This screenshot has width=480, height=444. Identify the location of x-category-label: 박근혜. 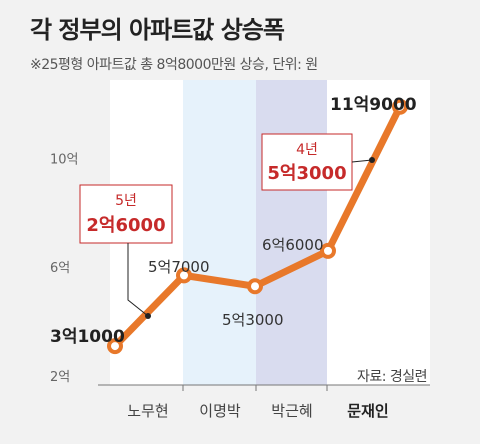
(291, 411).